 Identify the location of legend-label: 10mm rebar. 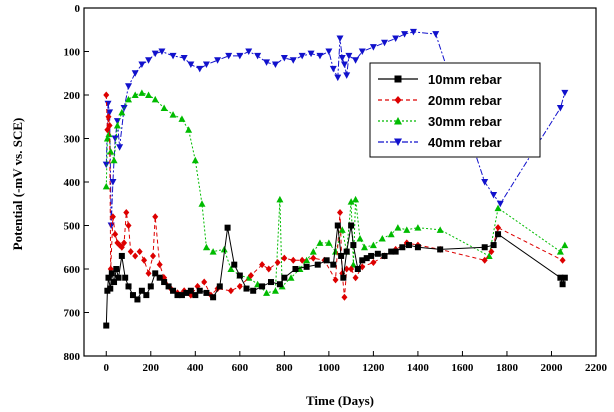
(465, 79).